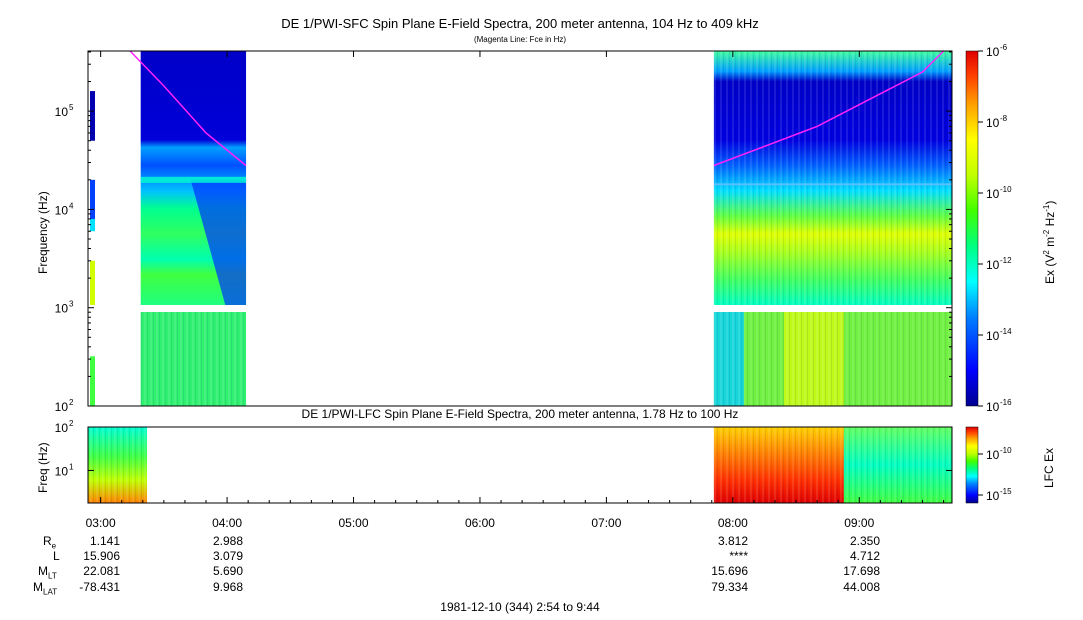 The width and height of the screenshot is (1083, 620). I want to click on segment-2-lower-texture, so click(193, 359).